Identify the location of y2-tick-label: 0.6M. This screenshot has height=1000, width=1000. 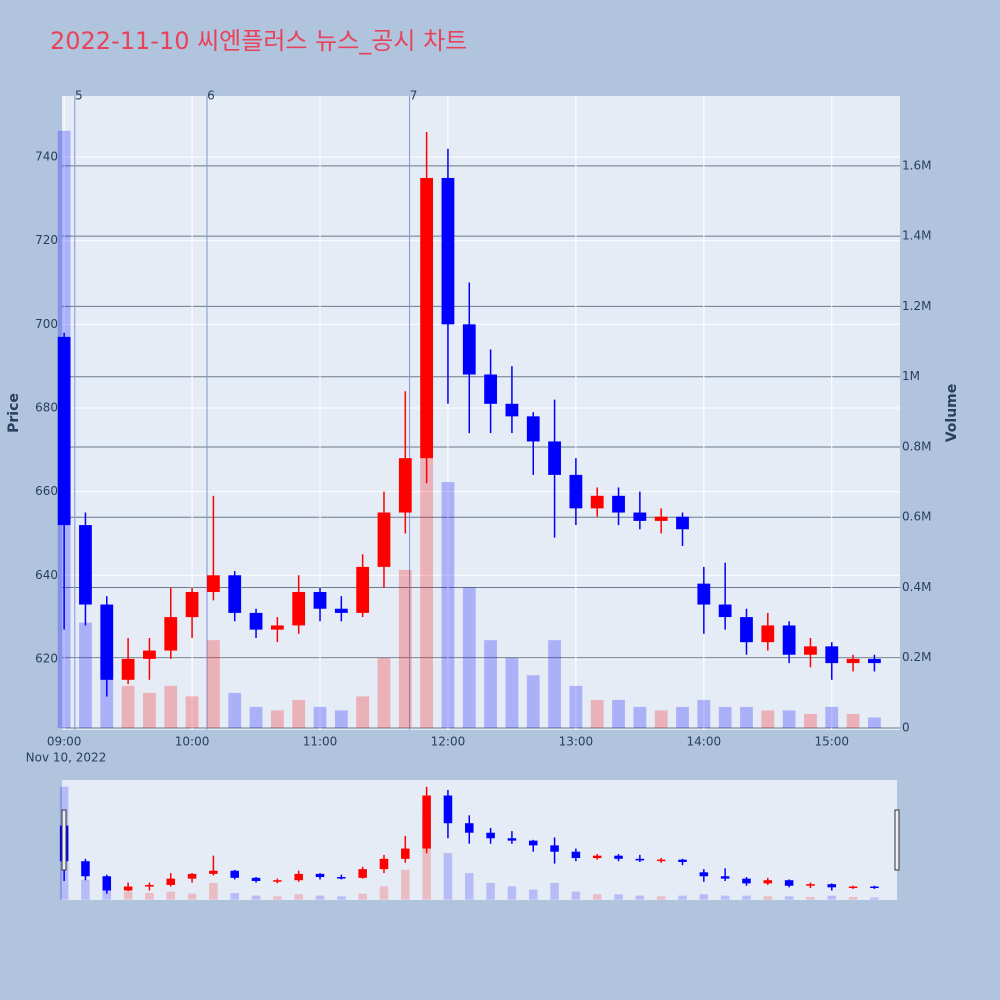
(916, 517).